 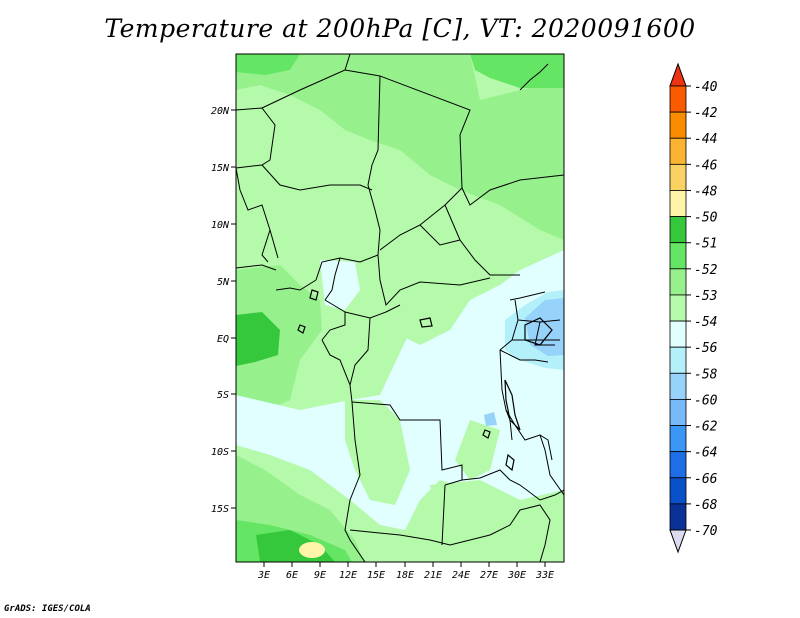 I want to click on colorbar-label: -64, so click(x=705, y=453).